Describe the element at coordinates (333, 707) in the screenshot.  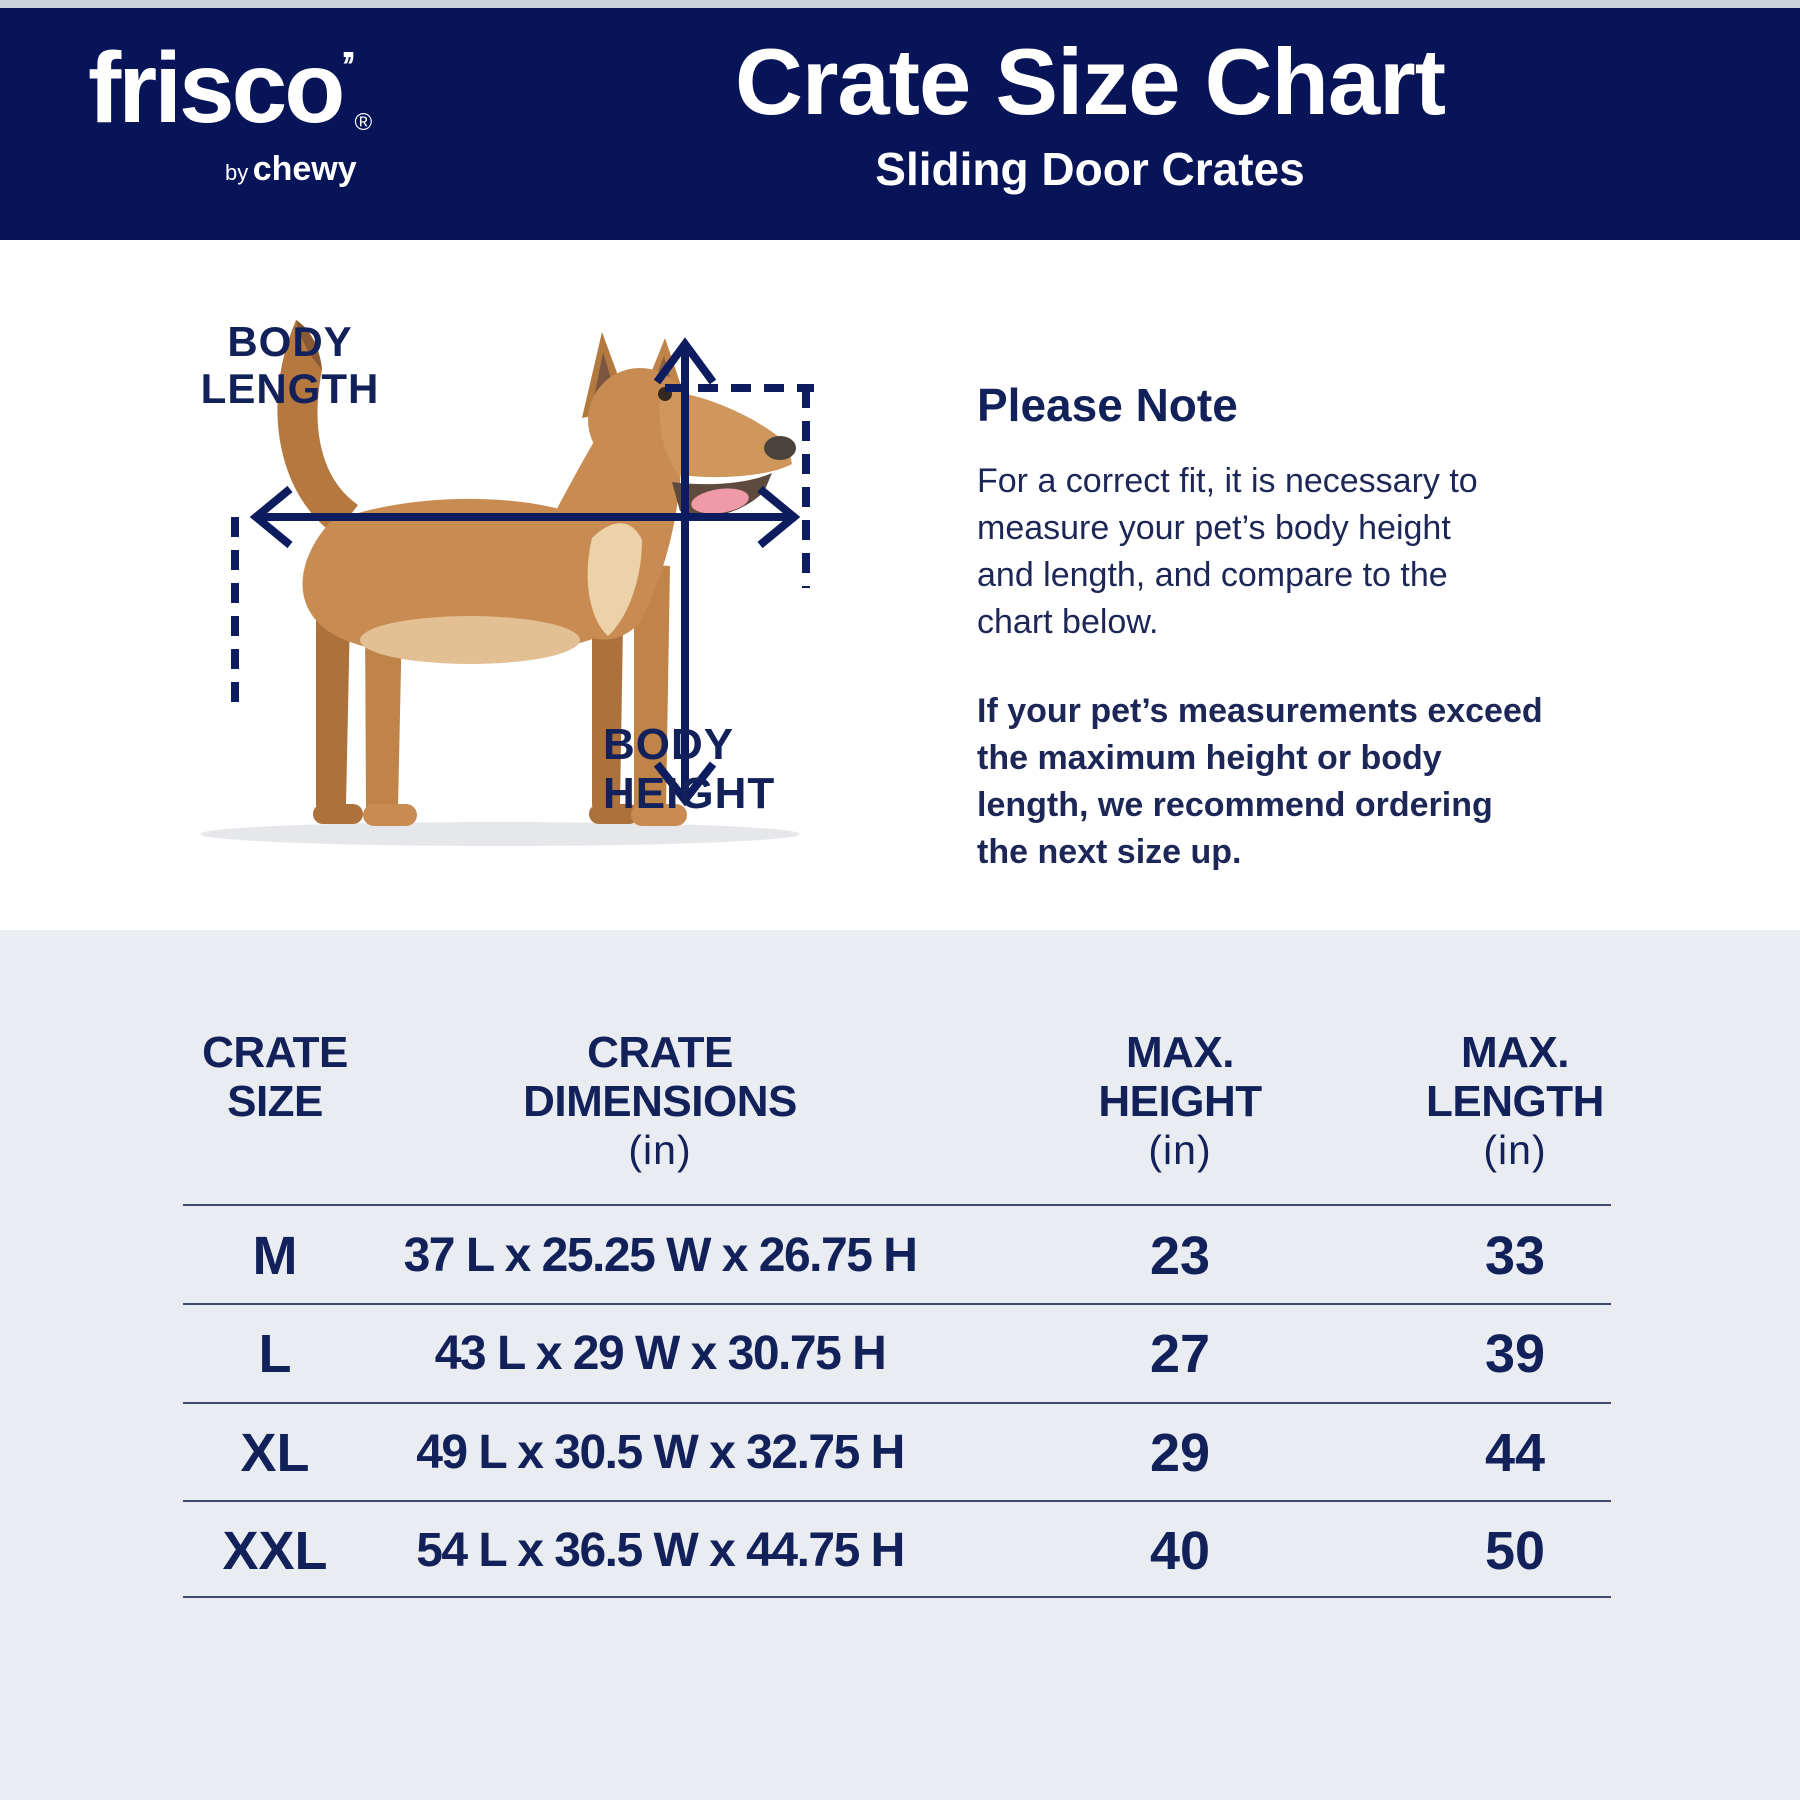
I see `dog-hind-leg-far` at that location.